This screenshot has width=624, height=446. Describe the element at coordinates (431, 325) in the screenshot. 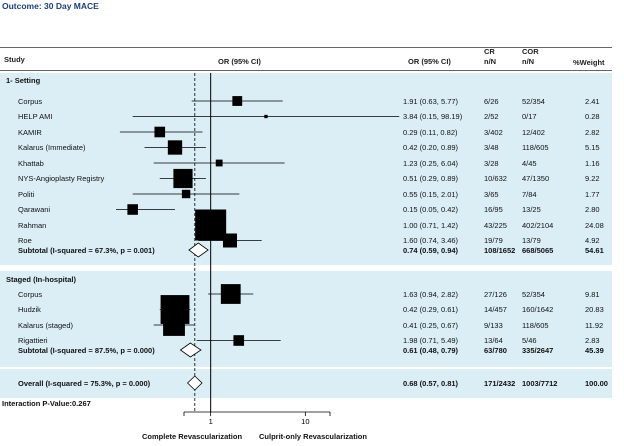

I see `g2-study-3-or-ci: 0.41 (0.25, 0.67)` at that location.